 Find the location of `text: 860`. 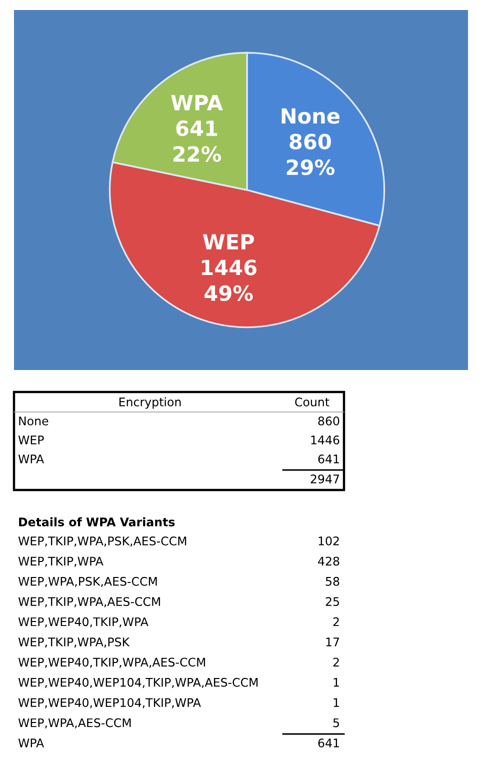

text: 860 is located at coordinates (329, 421).